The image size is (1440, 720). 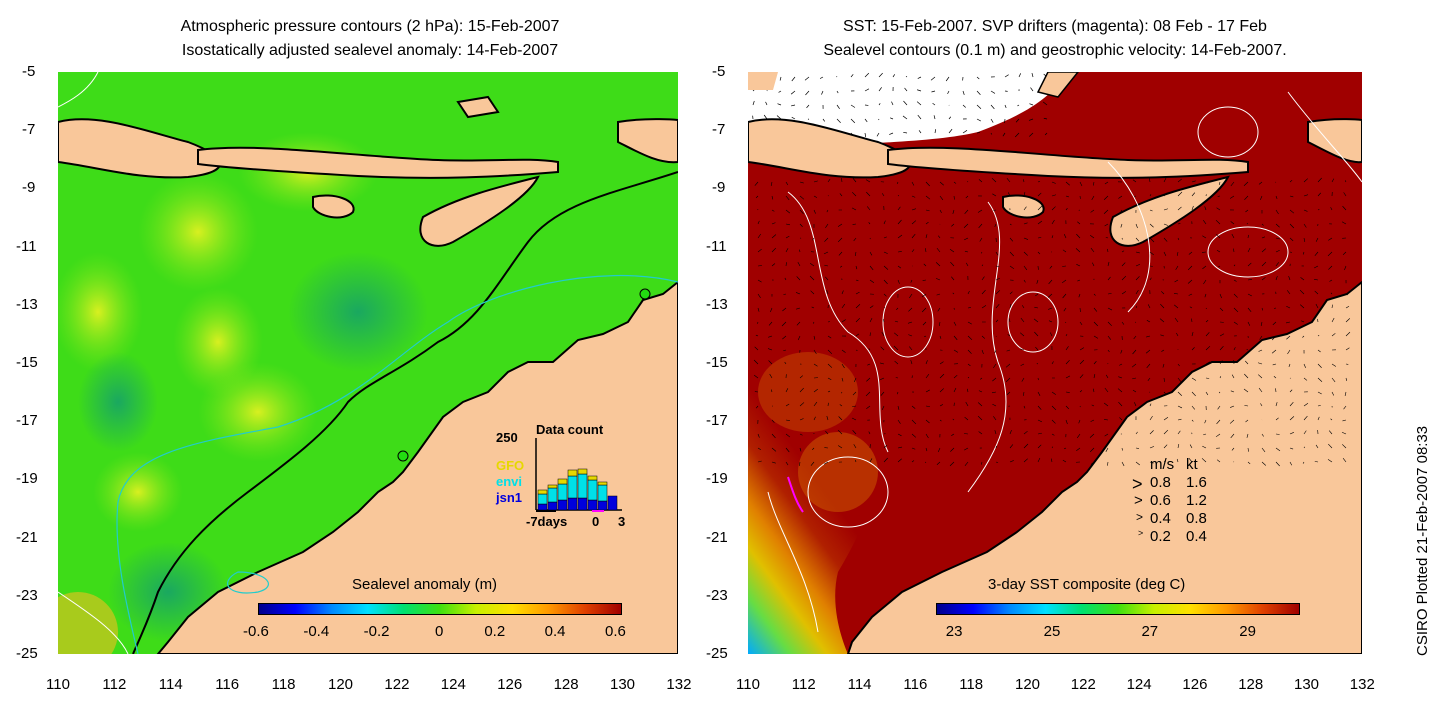 I want to click on velocity-kt: 0.8, so click(x=1196, y=518).